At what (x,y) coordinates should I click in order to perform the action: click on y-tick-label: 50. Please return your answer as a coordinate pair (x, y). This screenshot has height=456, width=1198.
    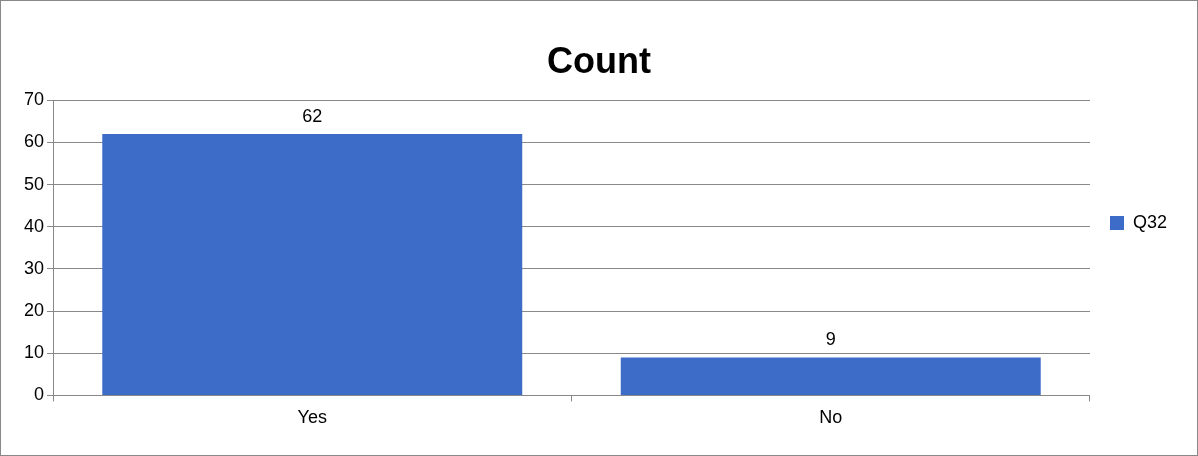
    Looking at the image, I should click on (34, 183).